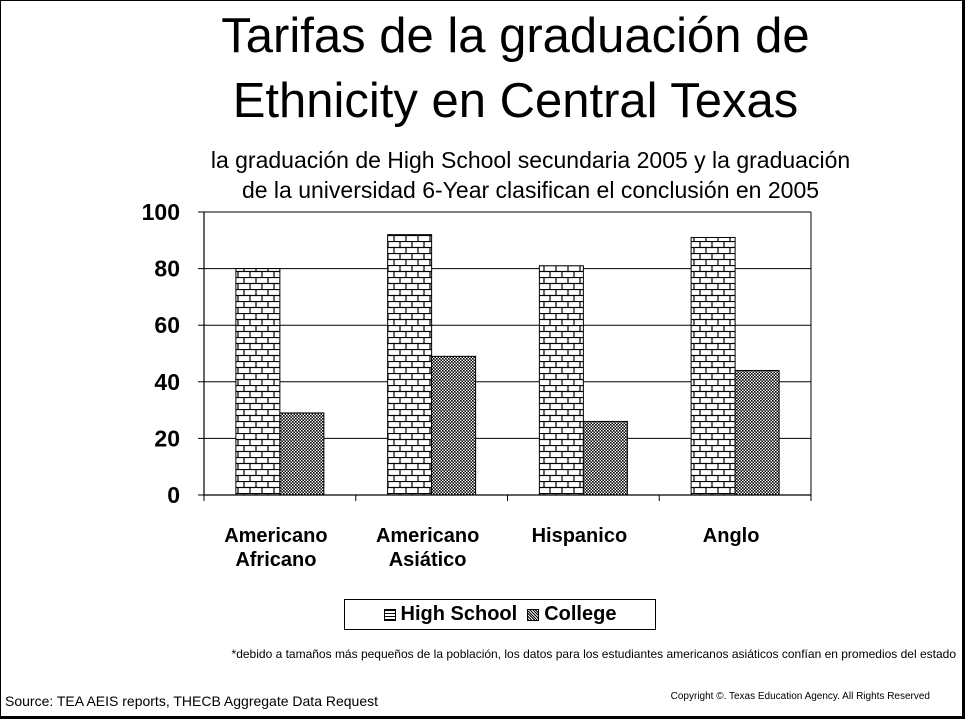  What do you see at coordinates (580, 536) in the screenshot?
I see `x-category-label: Hispanico` at bounding box center [580, 536].